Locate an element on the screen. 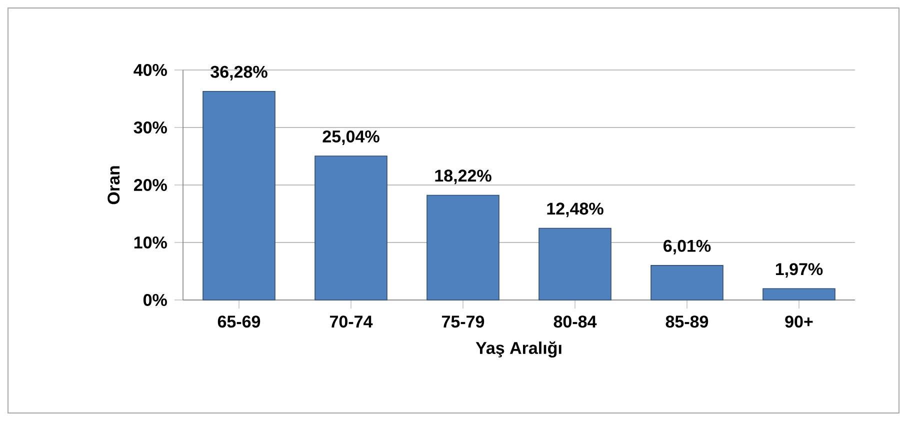 The height and width of the screenshot is (421, 907). y-tick-label: 10% is located at coordinates (150, 242).